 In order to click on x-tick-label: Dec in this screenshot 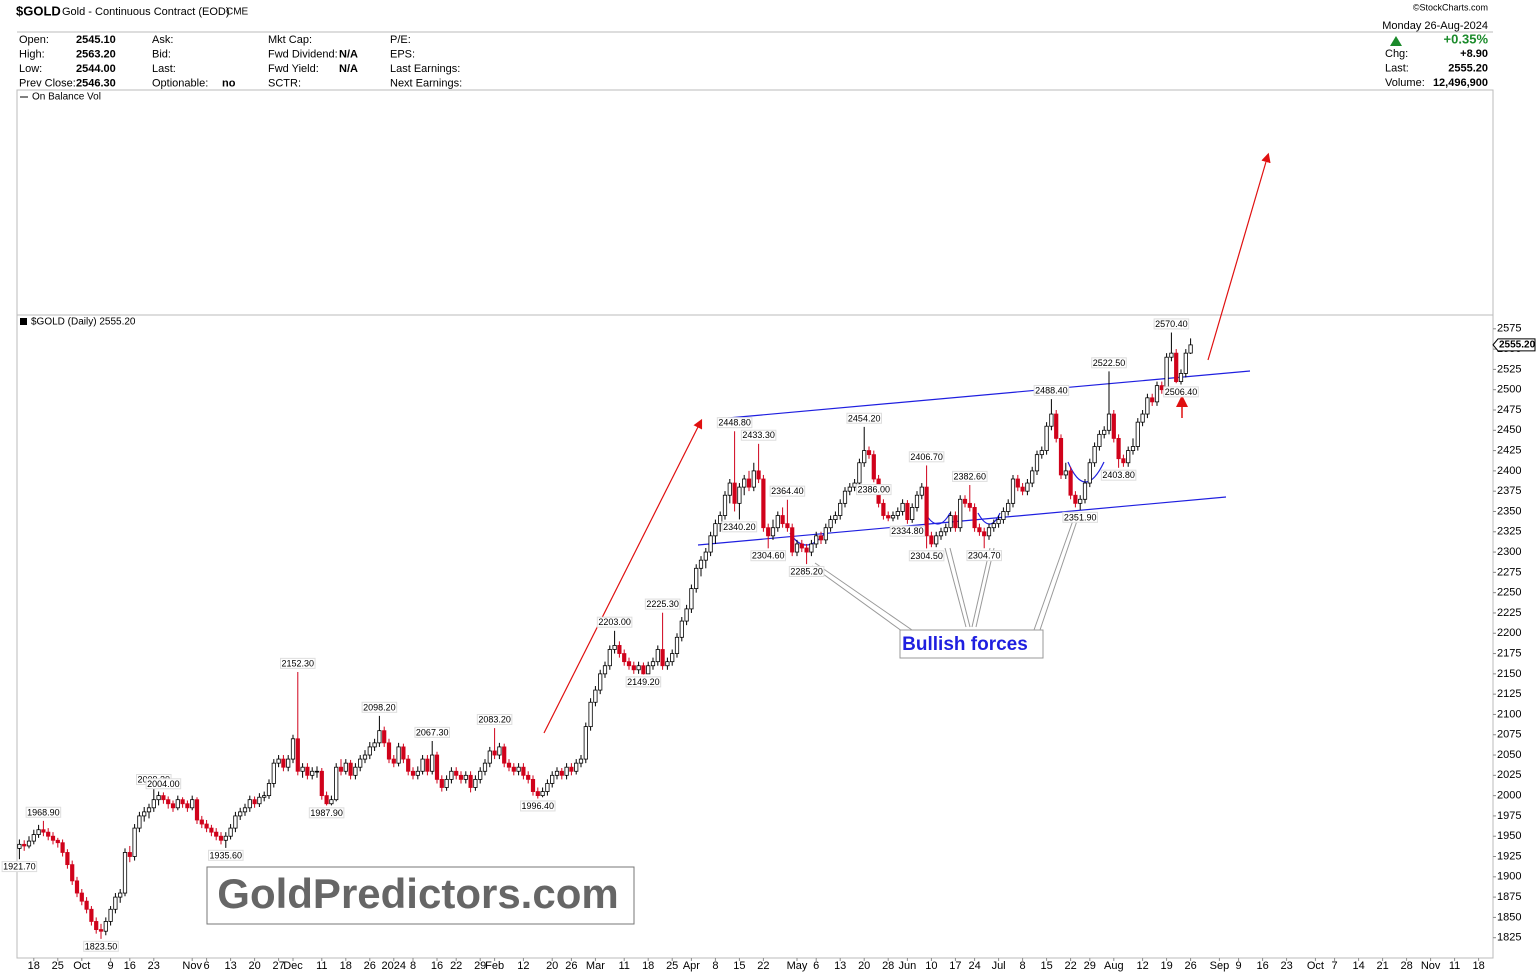, I will do `click(293, 966)`.